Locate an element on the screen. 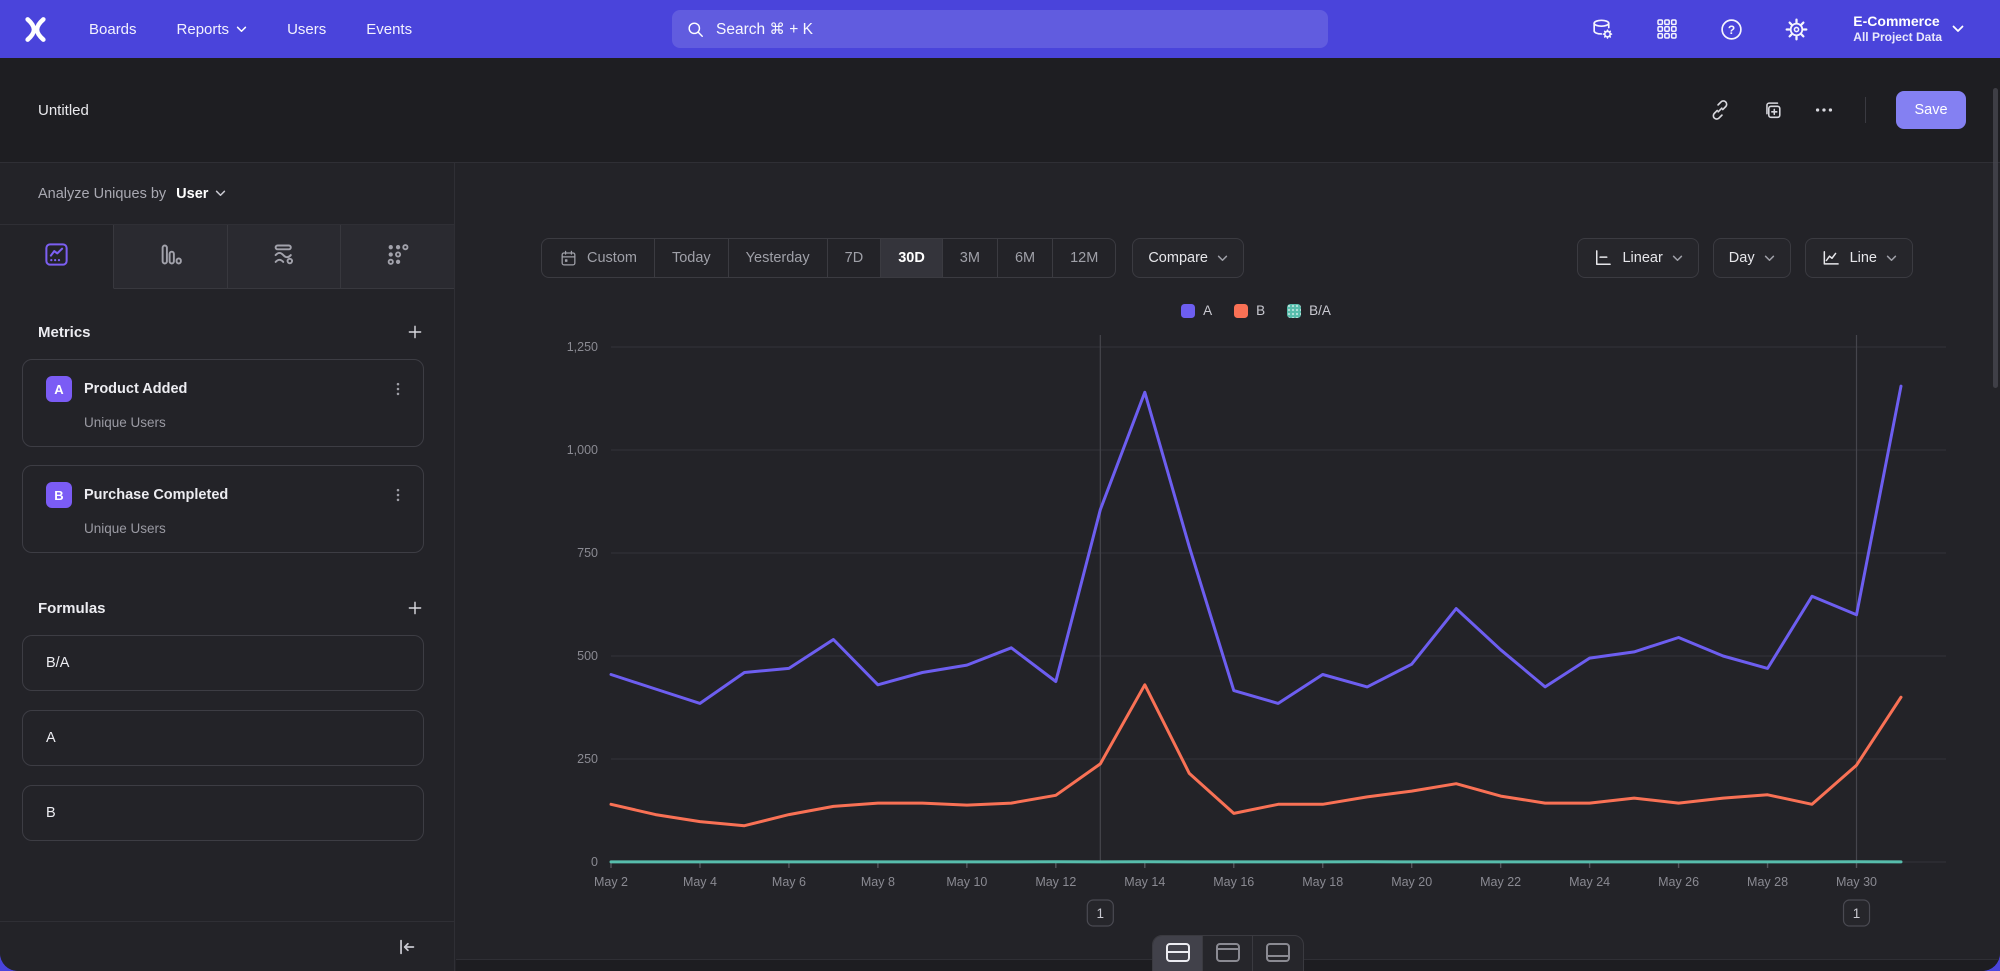  project-name: E-Commerce is located at coordinates (1896, 20).